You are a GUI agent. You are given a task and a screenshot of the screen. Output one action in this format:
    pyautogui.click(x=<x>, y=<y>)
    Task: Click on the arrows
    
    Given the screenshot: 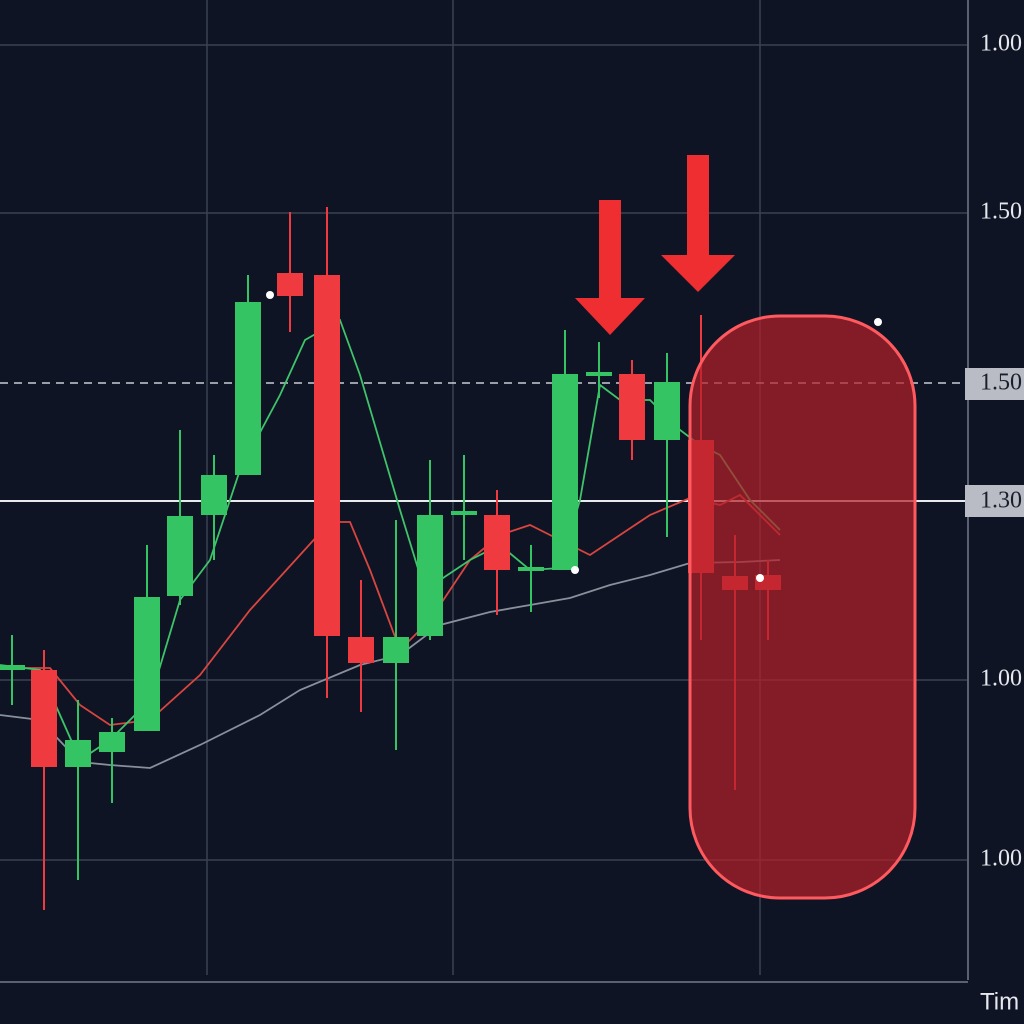 What is the action you would take?
    pyautogui.click(x=655, y=245)
    